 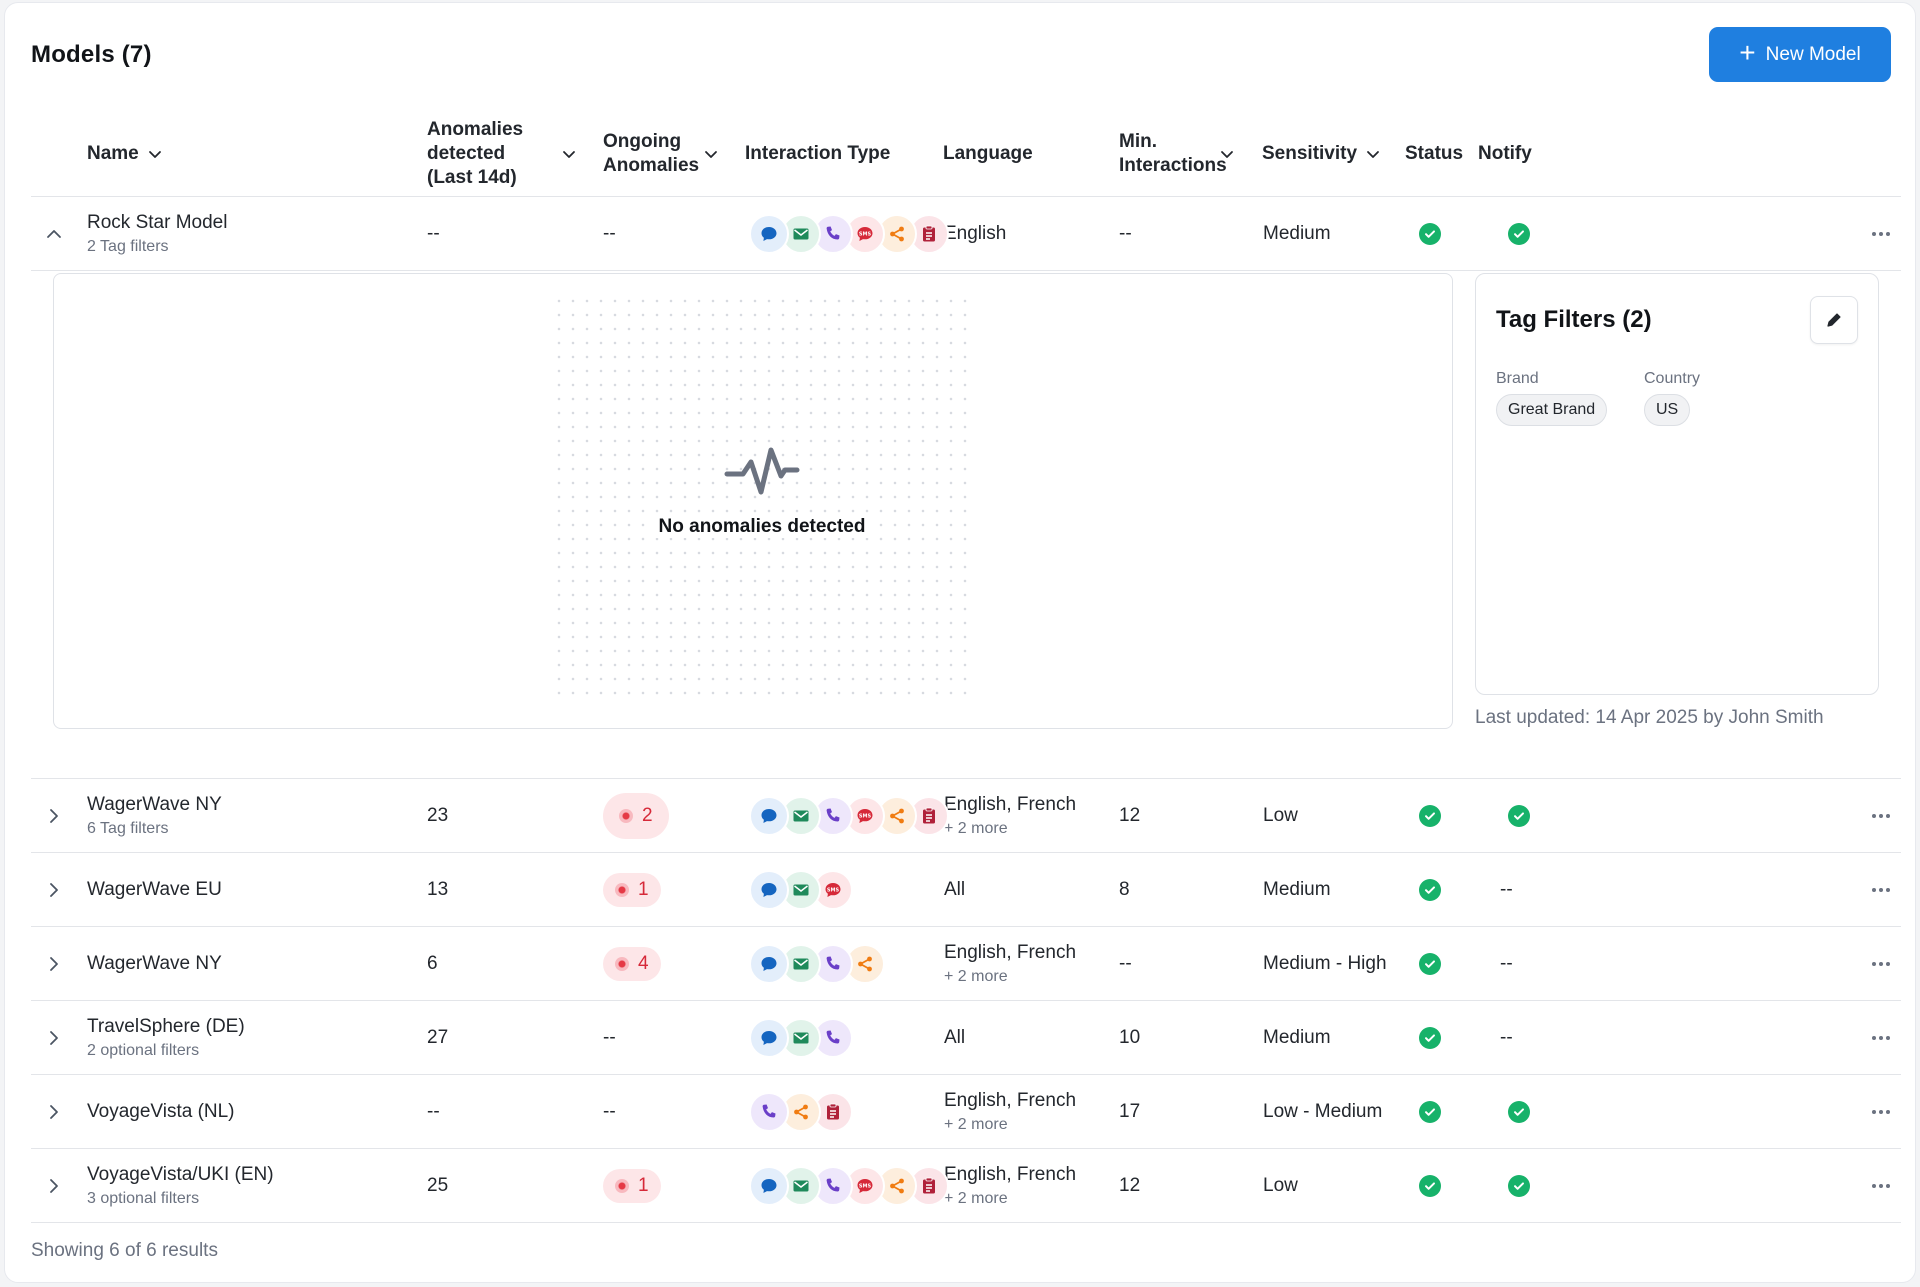 What do you see at coordinates (1747, 52) in the screenshot?
I see `plus-icon: +` at bounding box center [1747, 52].